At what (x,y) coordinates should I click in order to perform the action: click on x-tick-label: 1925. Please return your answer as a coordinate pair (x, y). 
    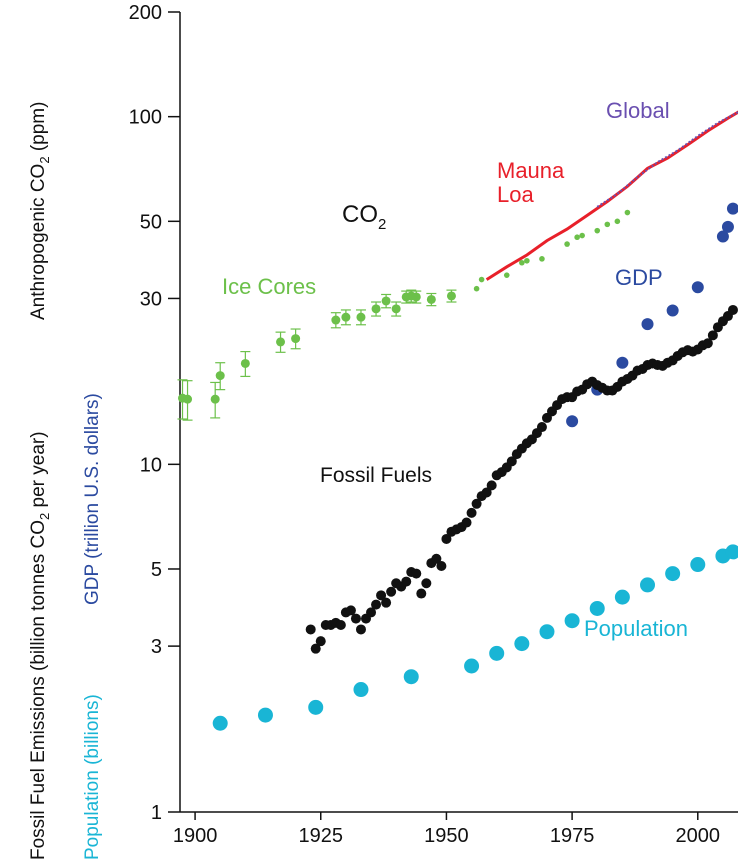
    Looking at the image, I should click on (321, 836).